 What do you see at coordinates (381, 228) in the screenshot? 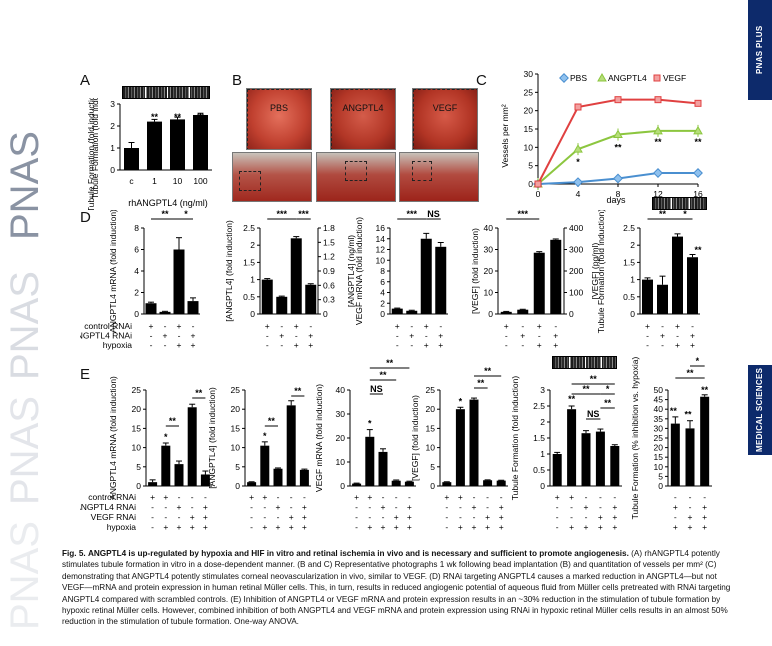
I see `chart-d3-ytick-label: 16` at bounding box center [381, 228].